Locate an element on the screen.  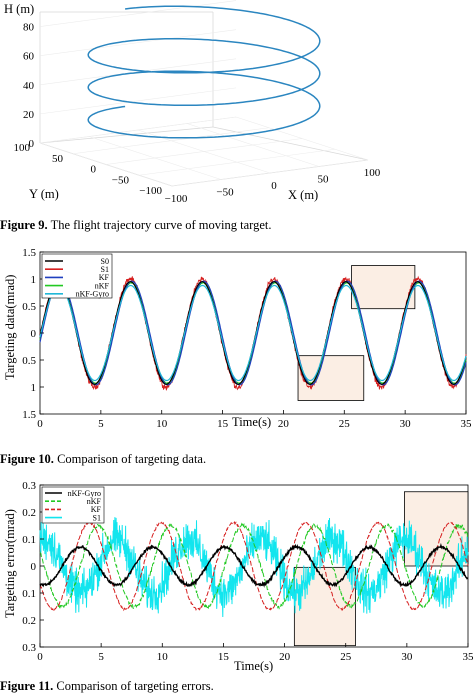
caption-label: Figure 10. is located at coordinates (27, 459).